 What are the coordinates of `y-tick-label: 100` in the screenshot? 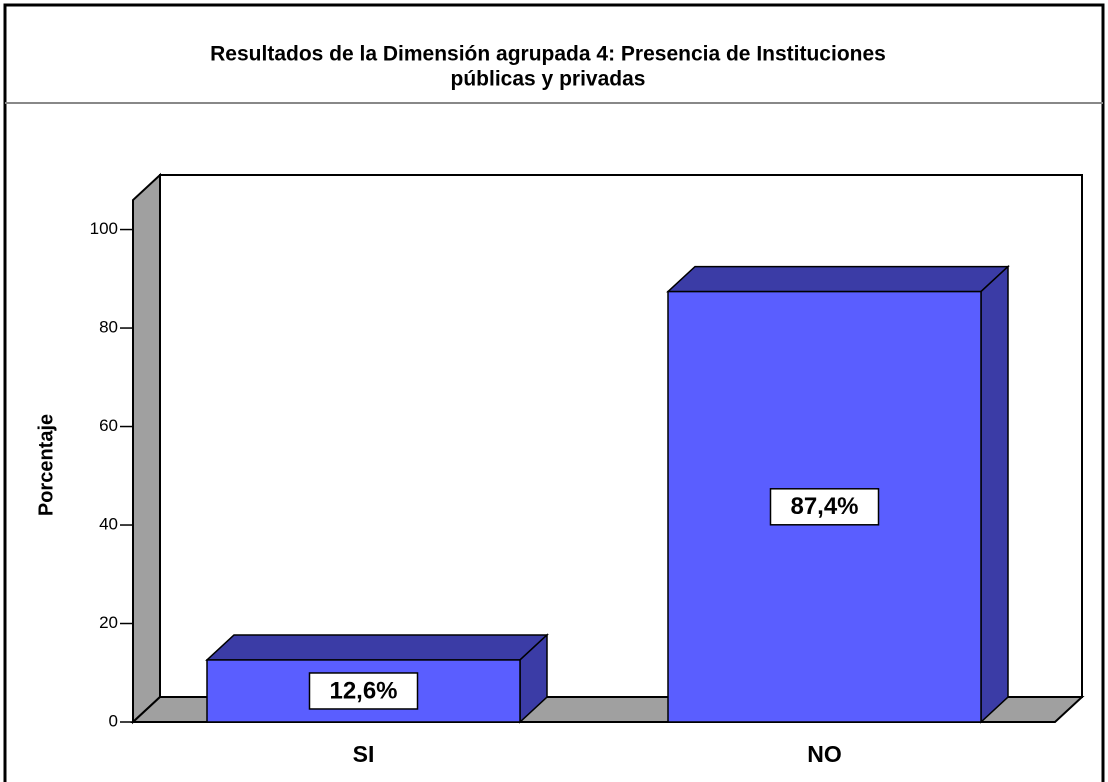 It's located at (104, 228).